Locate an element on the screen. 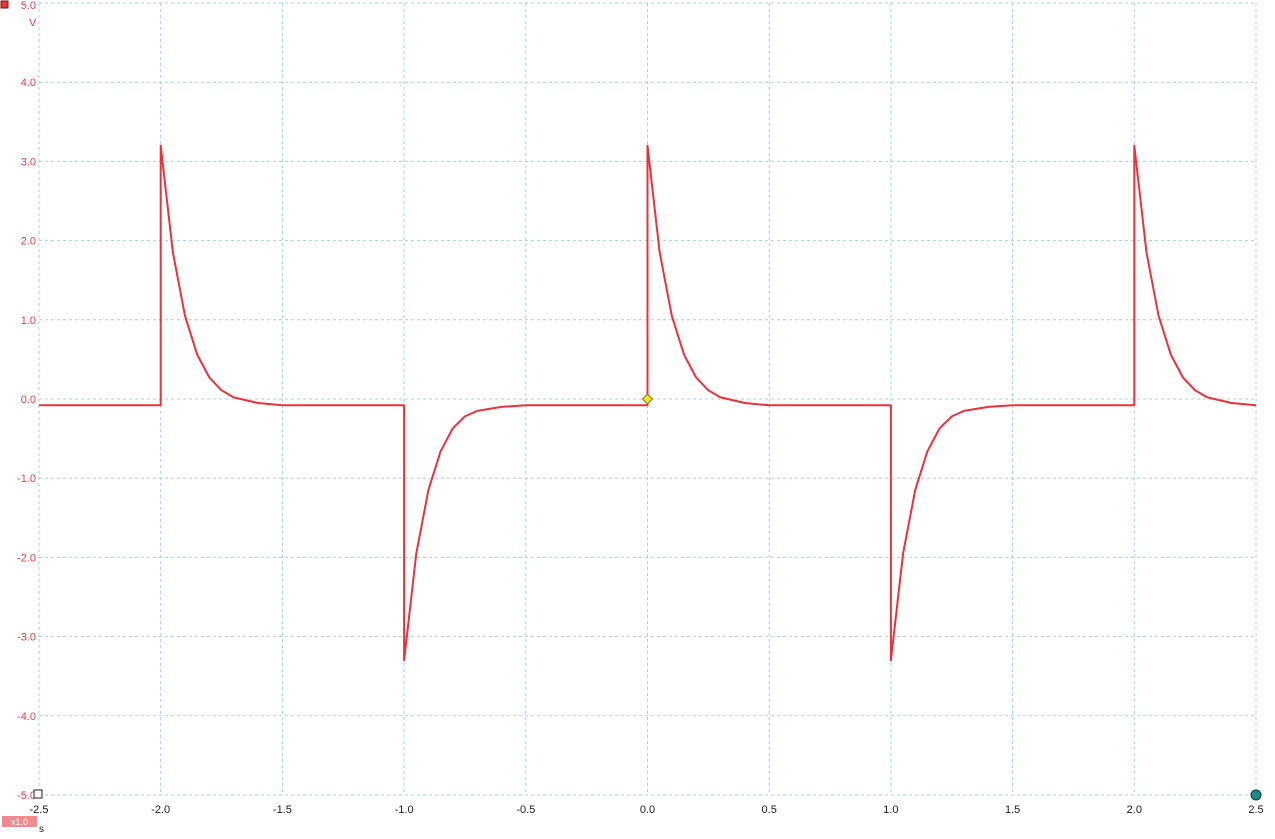 The width and height of the screenshot is (1275, 839). y-tick-label: -3.0 is located at coordinates (26, 638).